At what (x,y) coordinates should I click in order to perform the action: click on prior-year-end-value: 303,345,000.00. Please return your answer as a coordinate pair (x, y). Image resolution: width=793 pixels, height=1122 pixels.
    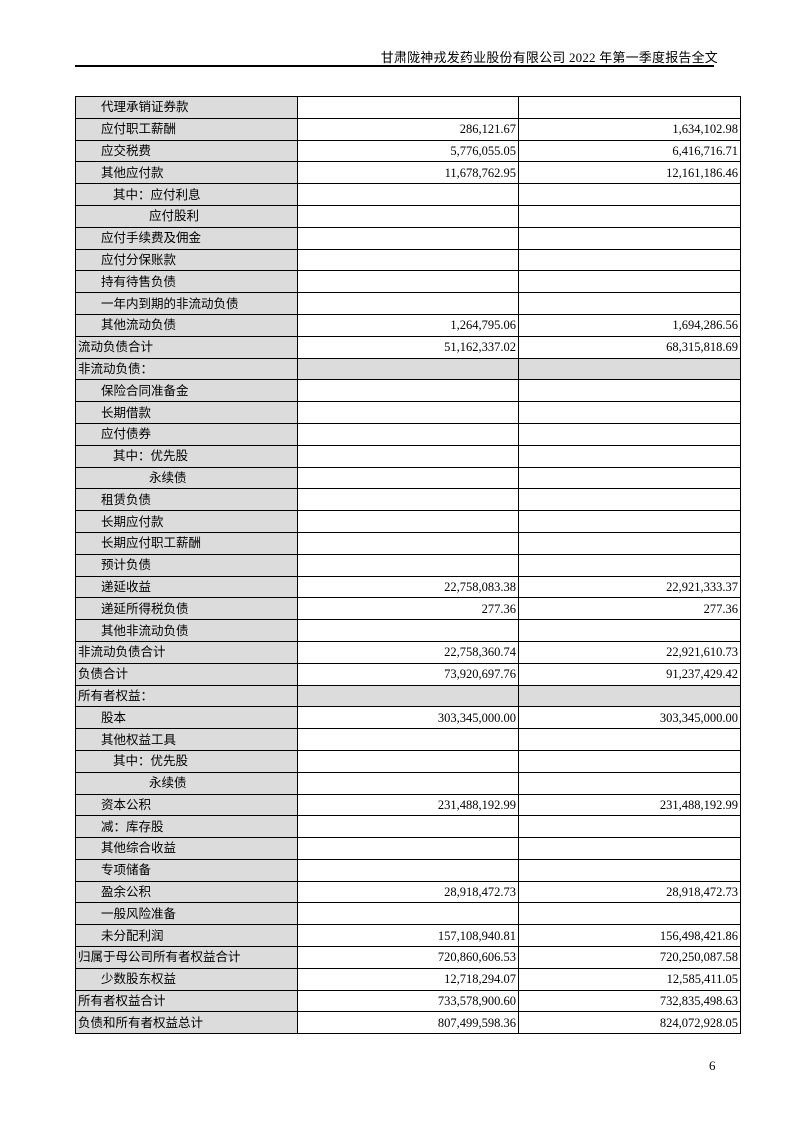
    Looking at the image, I should click on (629, 718).